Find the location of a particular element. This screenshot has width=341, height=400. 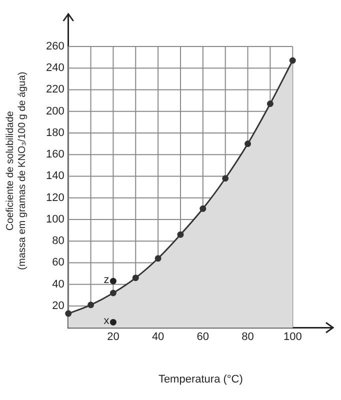

y-tick-label: 260 is located at coordinates (55, 46).